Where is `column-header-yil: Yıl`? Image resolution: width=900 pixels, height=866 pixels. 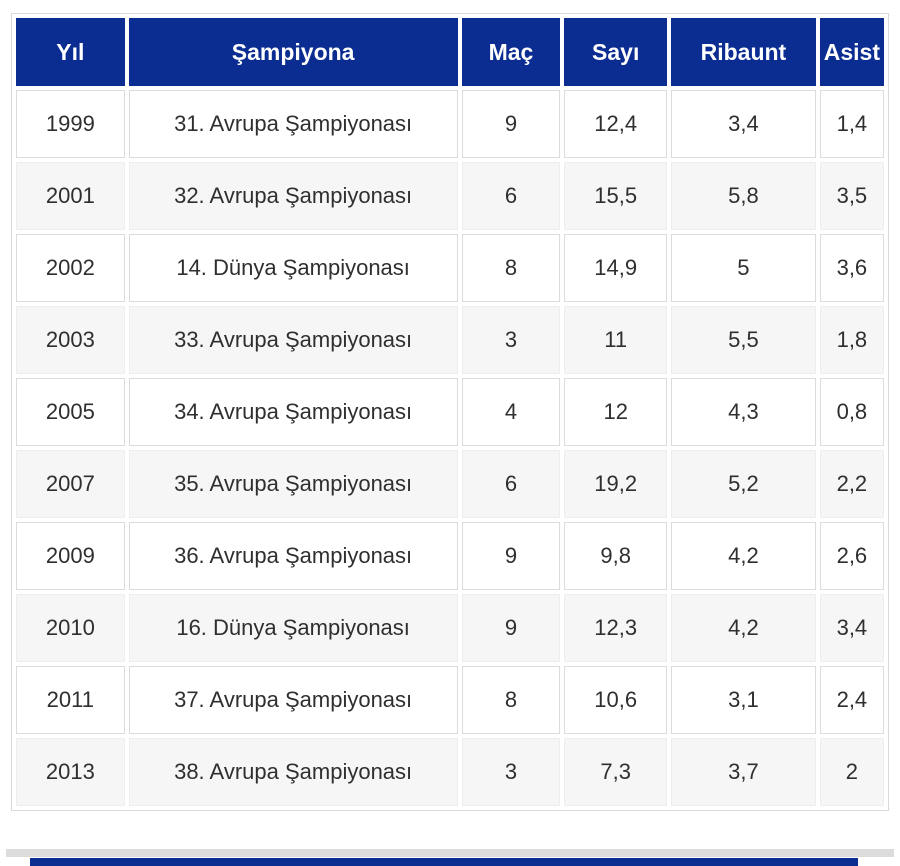 column-header-yil: Yıl is located at coordinates (70, 52).